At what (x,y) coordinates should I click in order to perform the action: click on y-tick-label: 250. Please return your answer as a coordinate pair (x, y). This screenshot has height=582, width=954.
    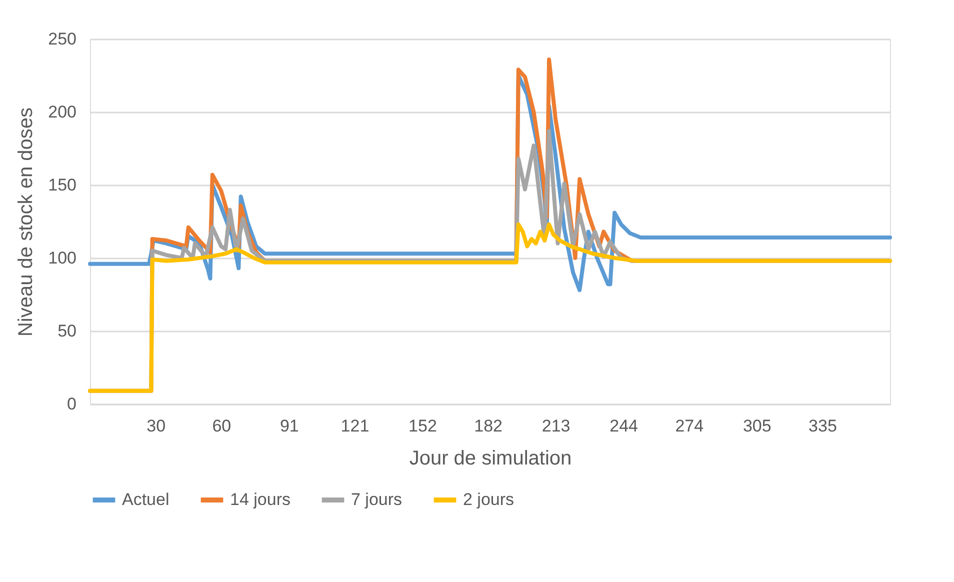
    Looking at the image, I should click on (62, 39).